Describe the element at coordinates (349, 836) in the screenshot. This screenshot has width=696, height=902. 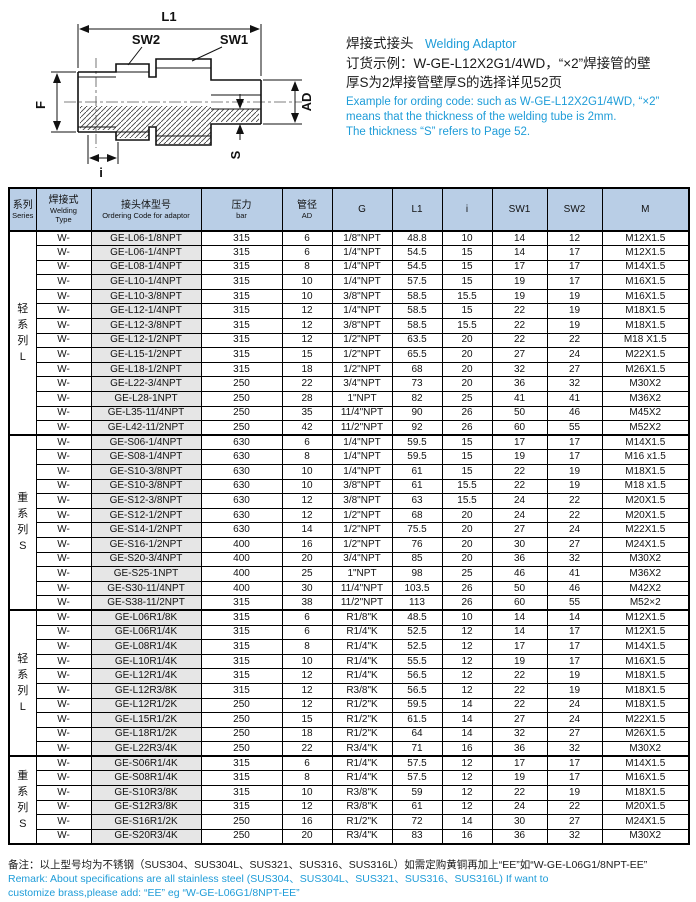
I see `table-row: W- GE-S20R3/4K 250 20 R3/4"K 83 16 36 32 M30X2` at that location.